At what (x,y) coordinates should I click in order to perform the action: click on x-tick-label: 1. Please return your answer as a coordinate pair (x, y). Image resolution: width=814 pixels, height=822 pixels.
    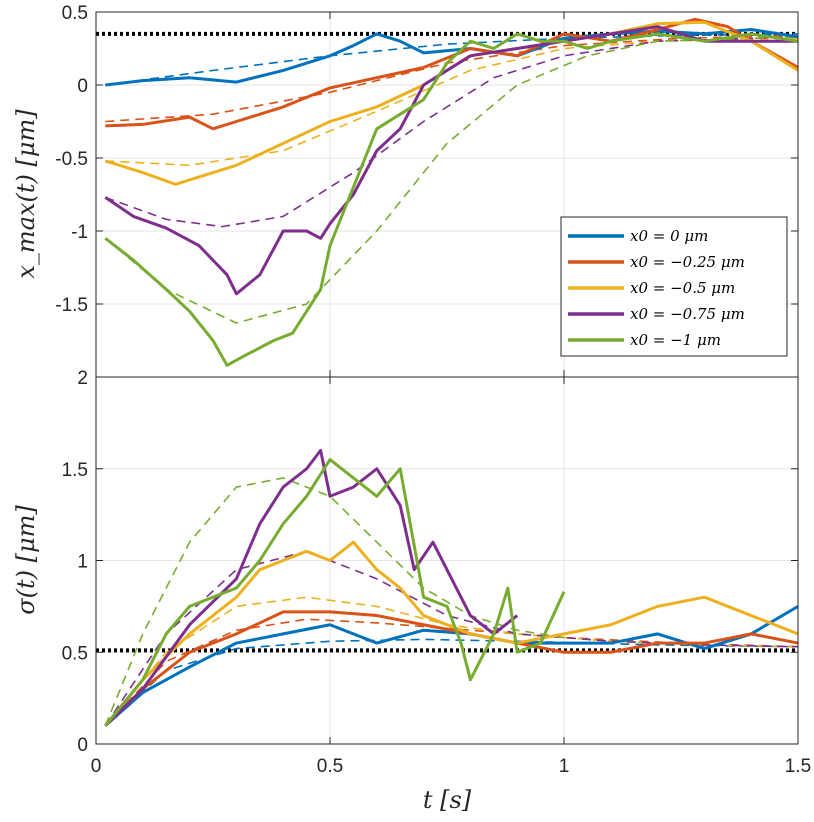
    Looking at the image, I should click on (564, 766).